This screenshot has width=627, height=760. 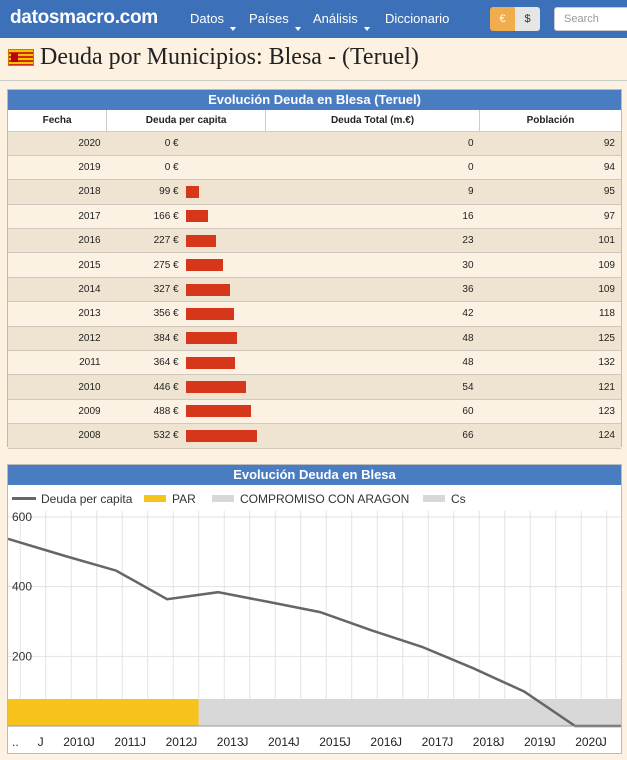 I want to click on nav-analisis: Análisis, so click(x=341, y=21).